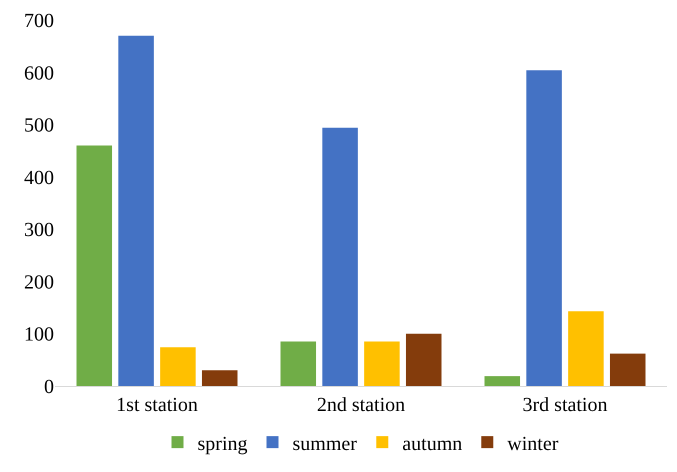  What do you see at coordinates (361, 405) in the screenshot?
I see `x-tick-label: 2nd station` at bounding box center [361, 405].